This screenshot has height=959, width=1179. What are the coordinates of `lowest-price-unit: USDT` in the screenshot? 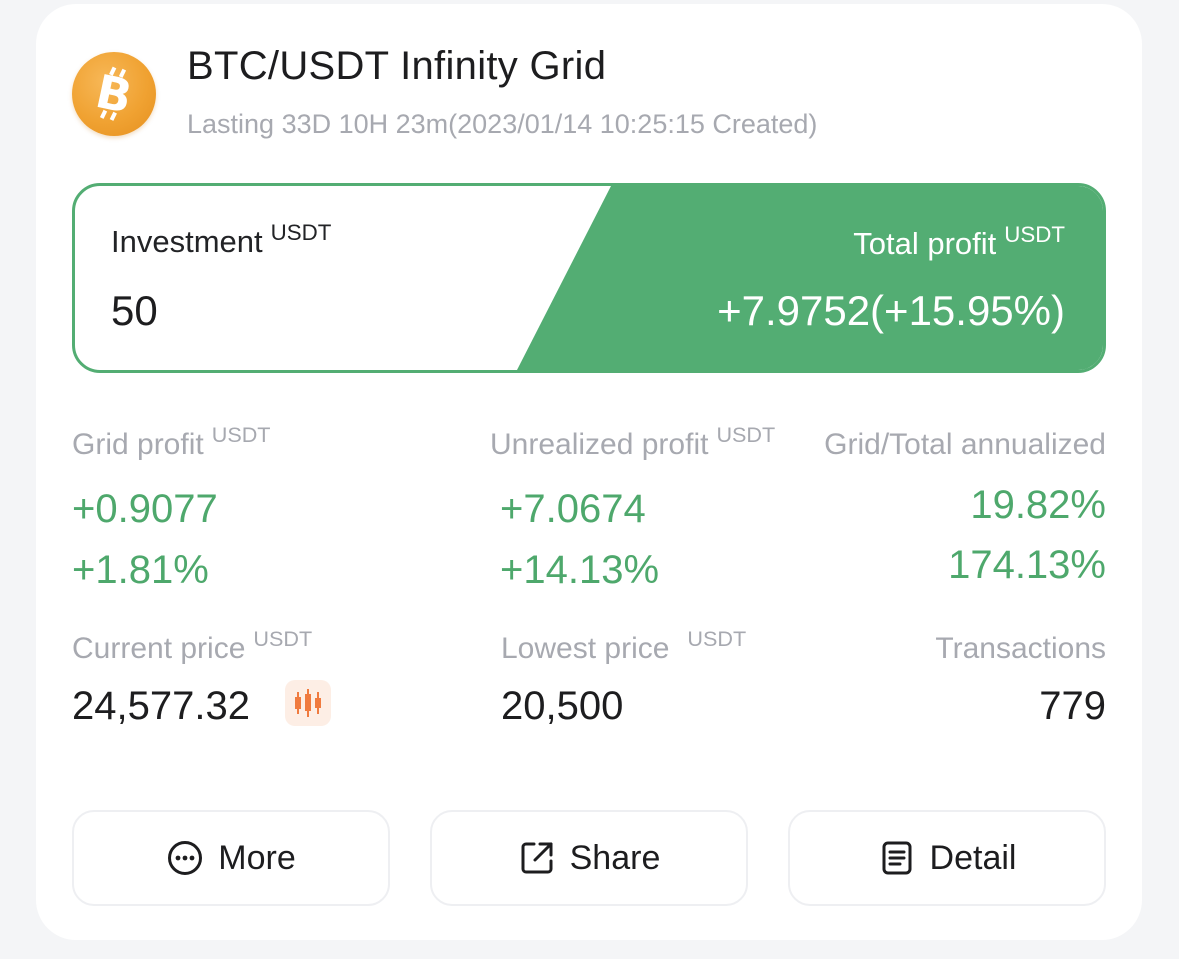 It's located at (717, 639).